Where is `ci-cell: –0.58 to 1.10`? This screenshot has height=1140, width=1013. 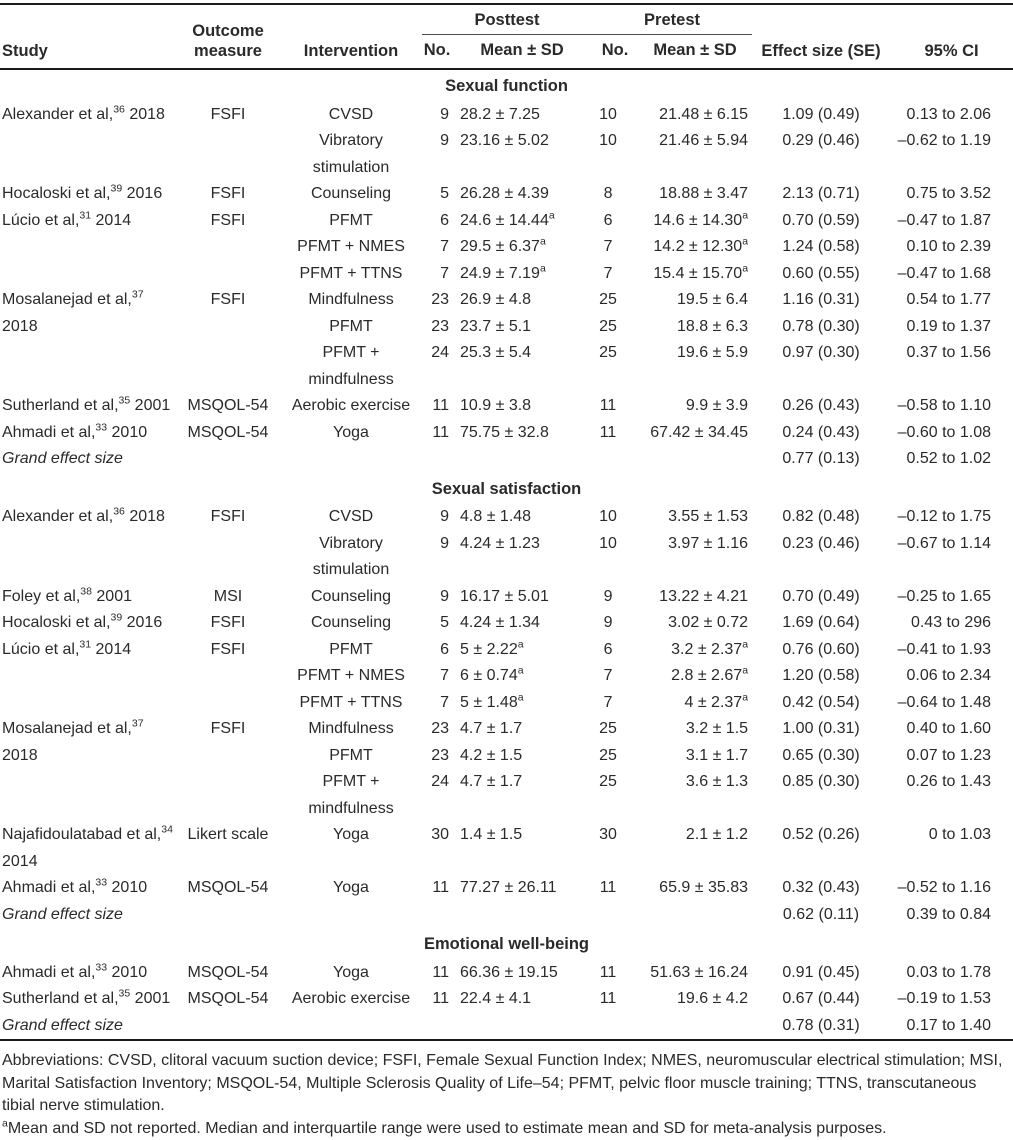
ci-cell: –0.58 to 1.10 is located at coordinates (944, 405).